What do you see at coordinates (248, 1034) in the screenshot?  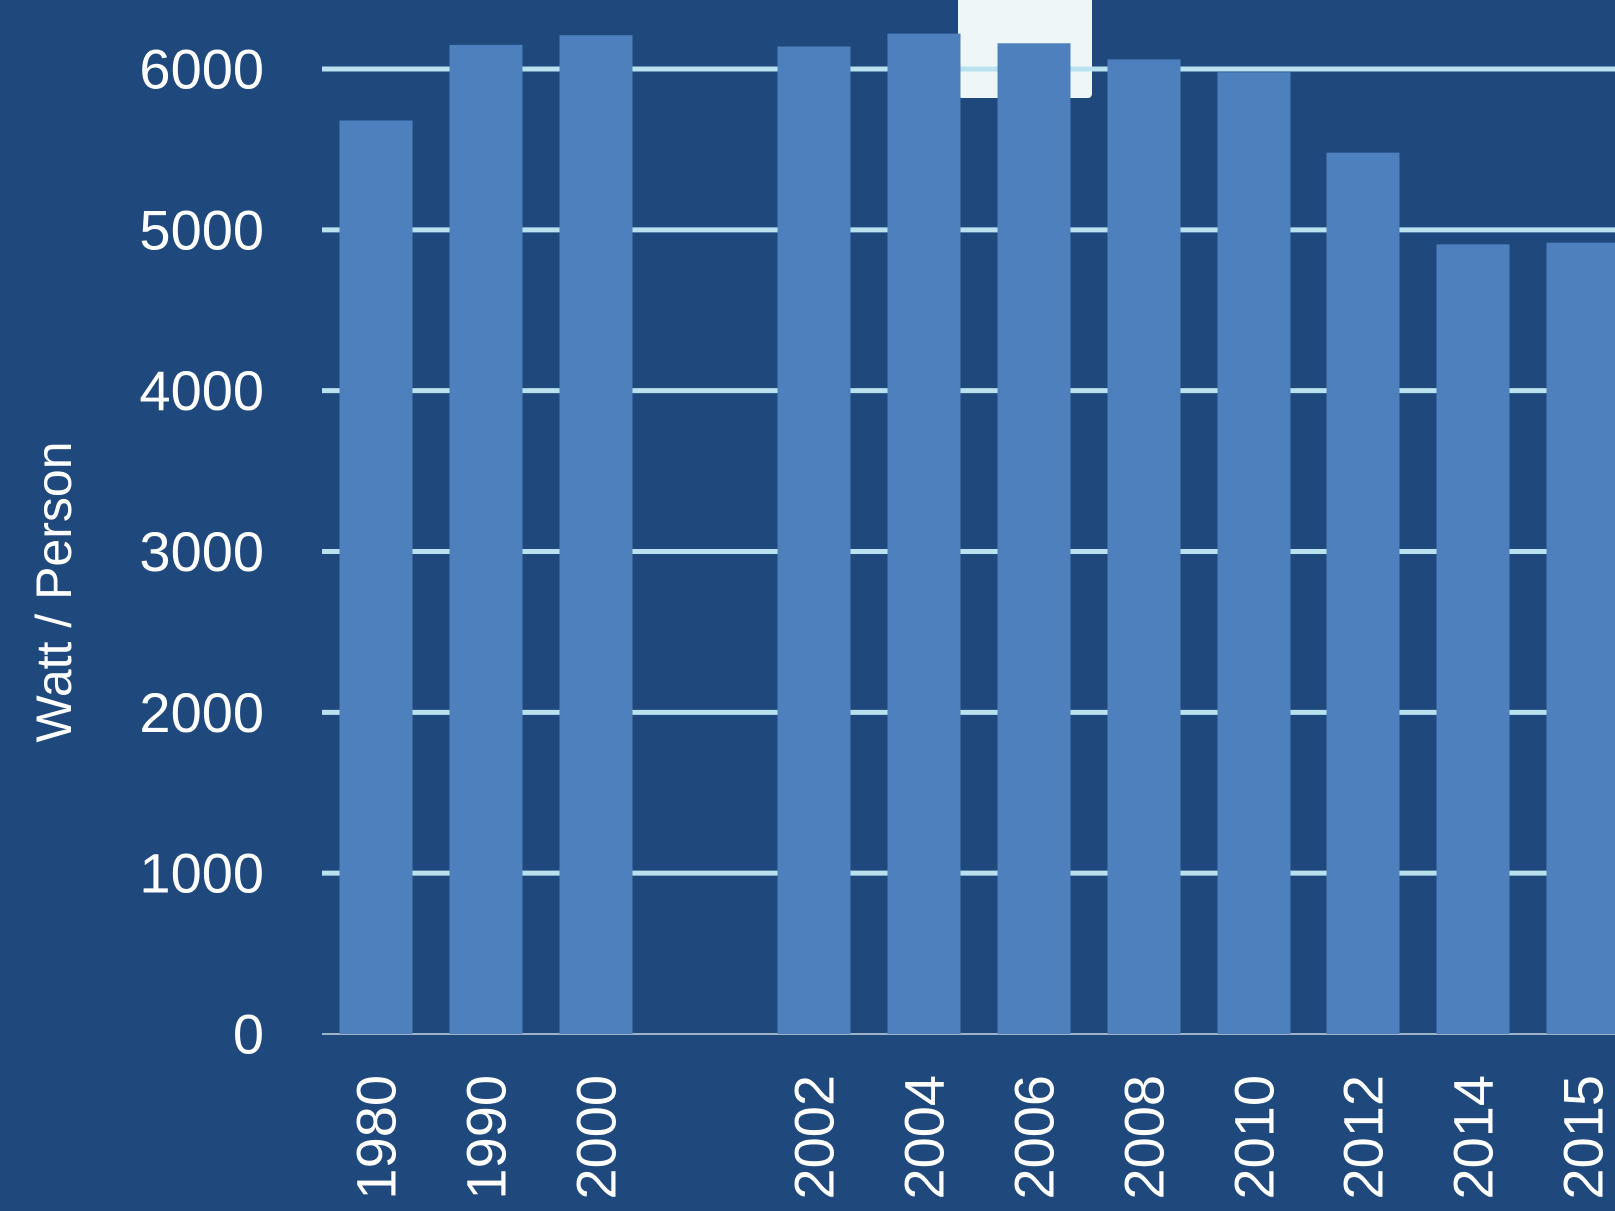 I see `y-tick-label-0: 0` at bounding box center [248, 1034].